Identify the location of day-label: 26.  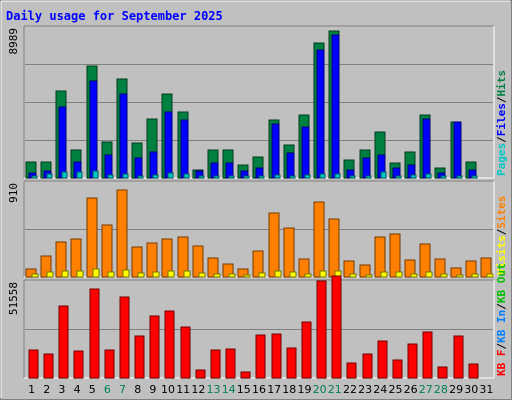
(411, 389).